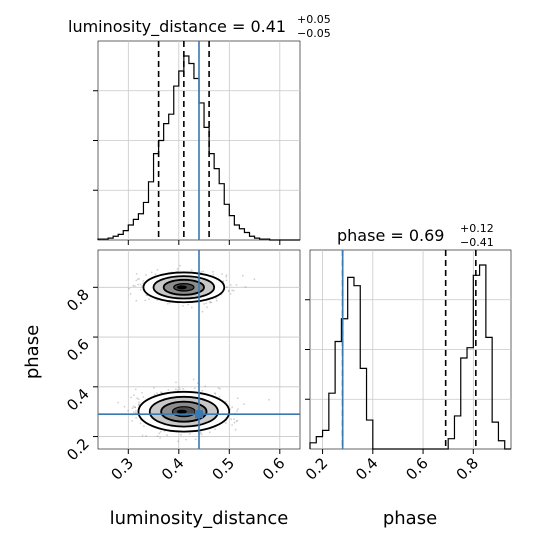  I want to click on tick-label: 0.5, so click(224, 469).